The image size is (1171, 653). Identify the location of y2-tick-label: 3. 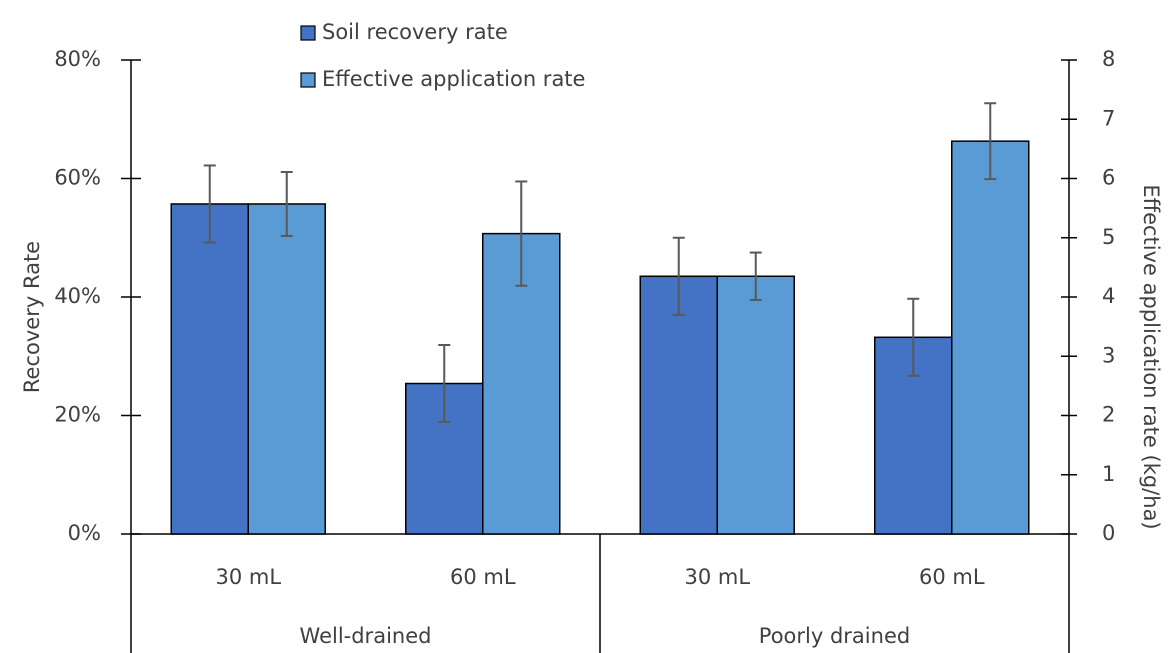
(1108, 355).